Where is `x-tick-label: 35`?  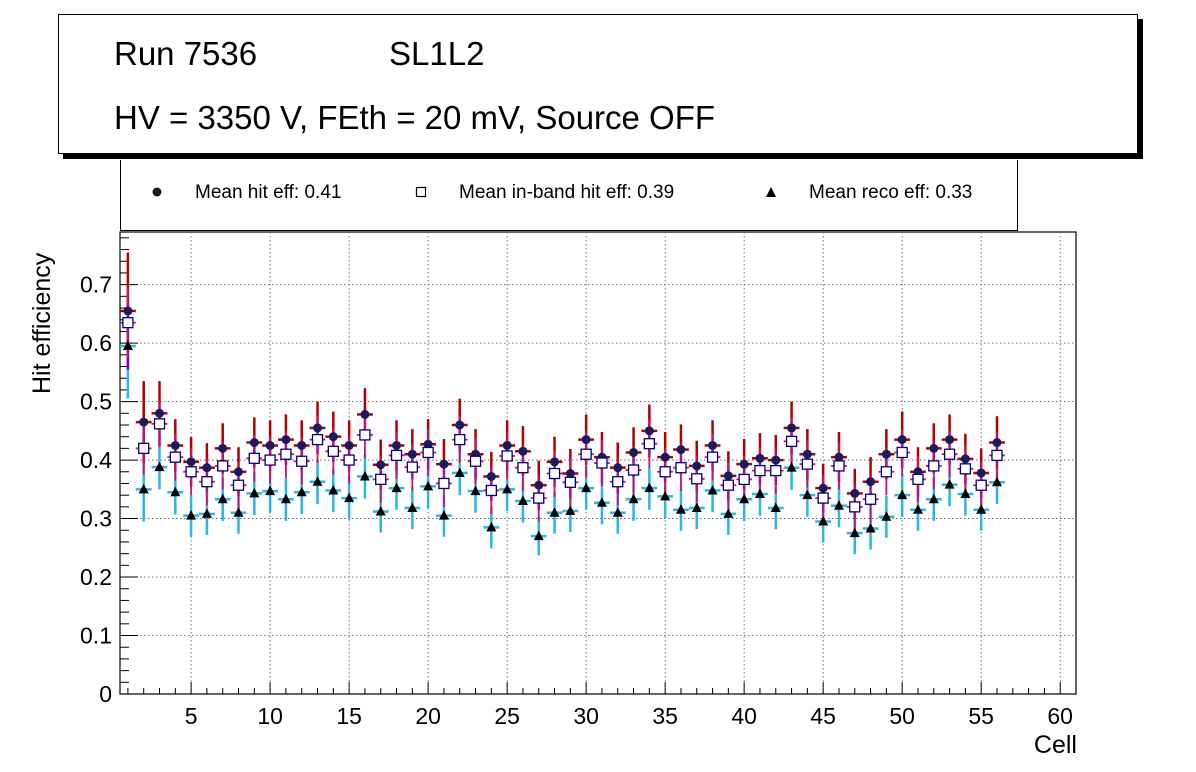
x-tick-label: 35 is located at coordinates (665, 716).